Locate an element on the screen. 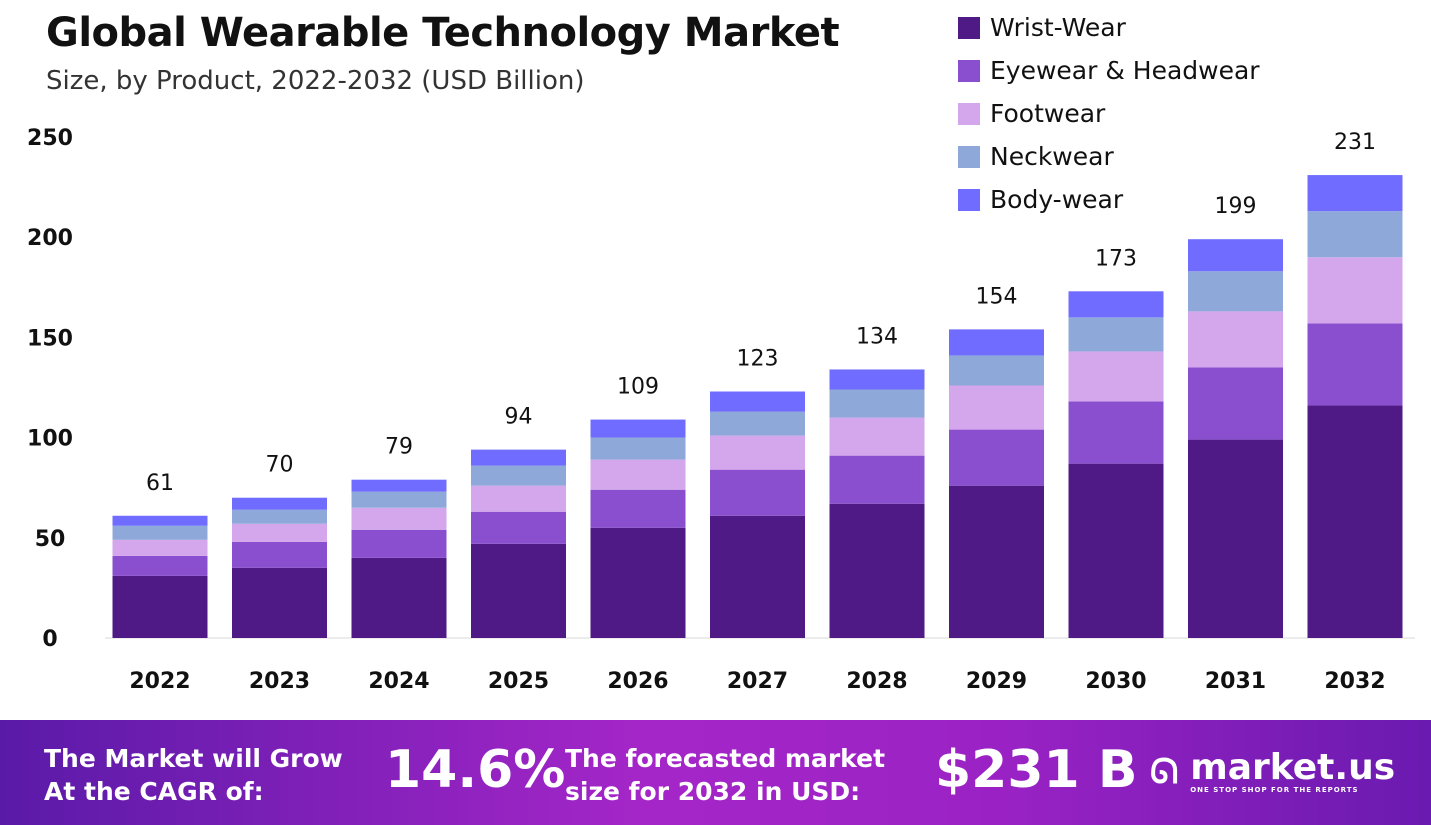 The height and width of the screenshot is (825, 1431). legend-label: Footwear is located at coordinates (1048, 113).